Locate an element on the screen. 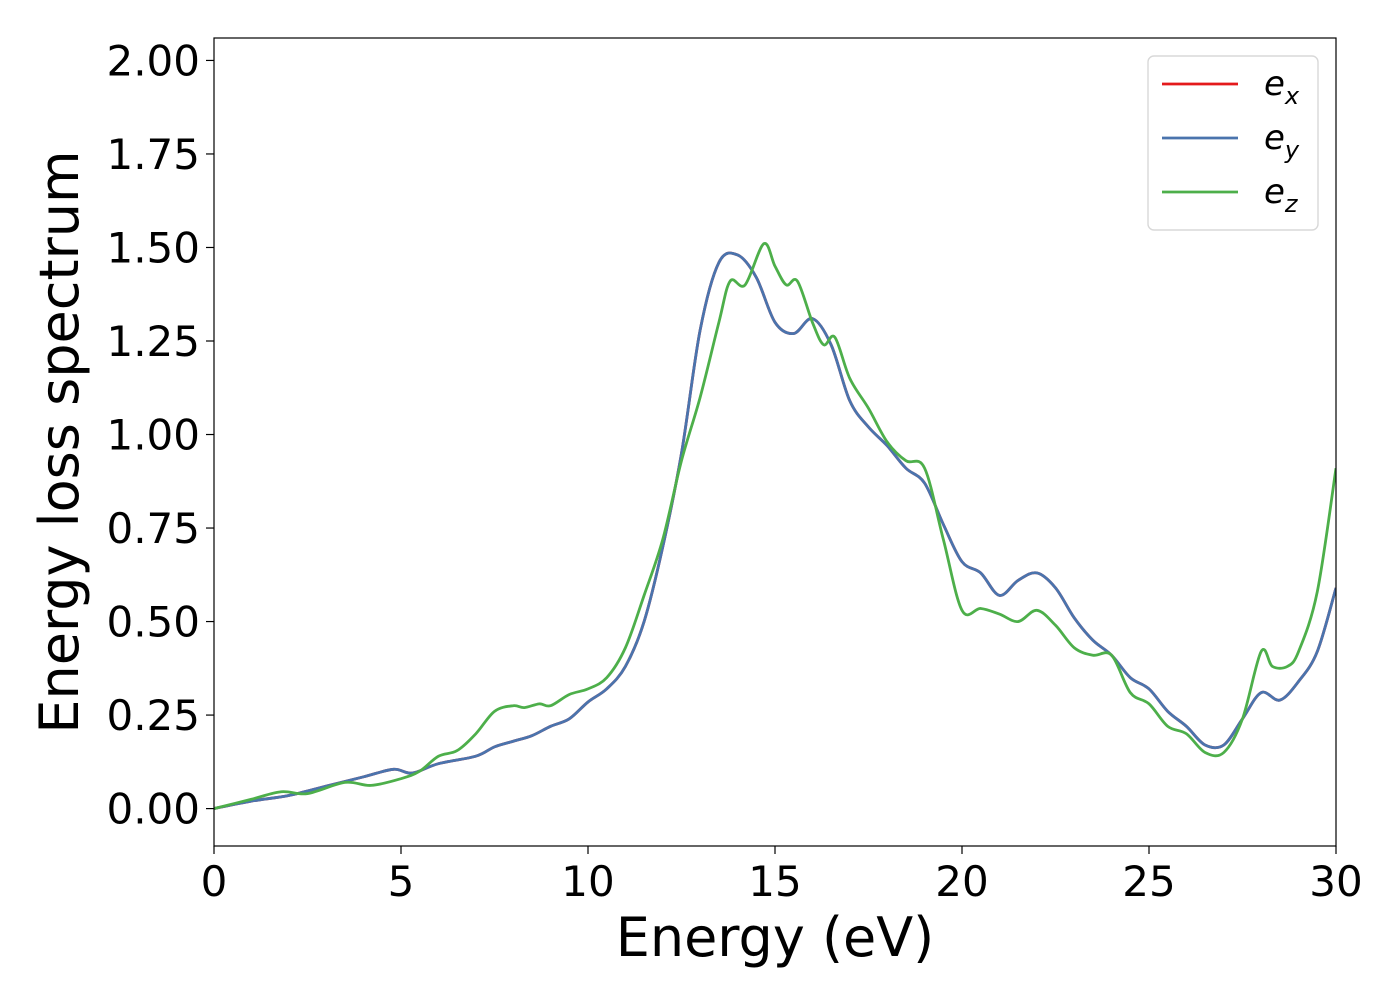 The height and width of the screenshot is (1000, 1400). x-tick-label: 0 is located at coordinates (214, 881).